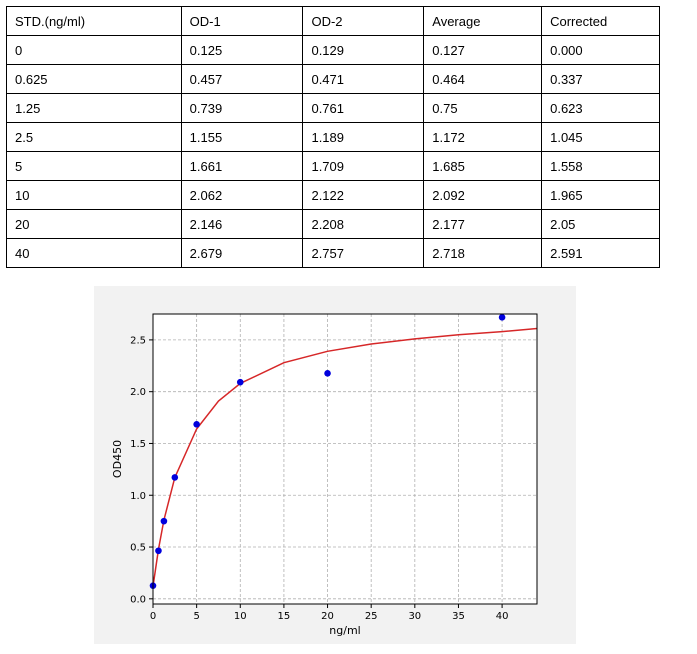 This screenshot has height=654, width=697. Describe the element at coordinates (242, 195) in the screenshot. I see `table-cell: 2.062` at that location.